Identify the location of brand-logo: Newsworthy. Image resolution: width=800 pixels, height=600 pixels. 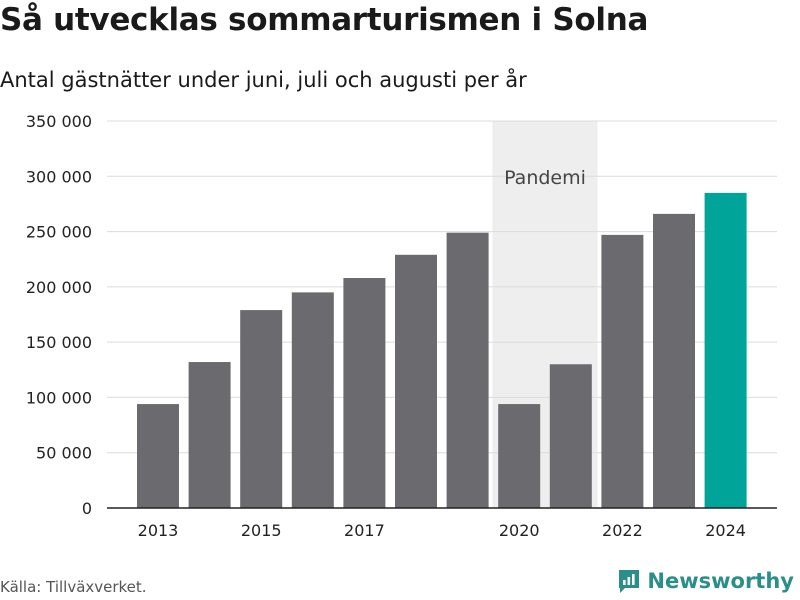
(705, 581).